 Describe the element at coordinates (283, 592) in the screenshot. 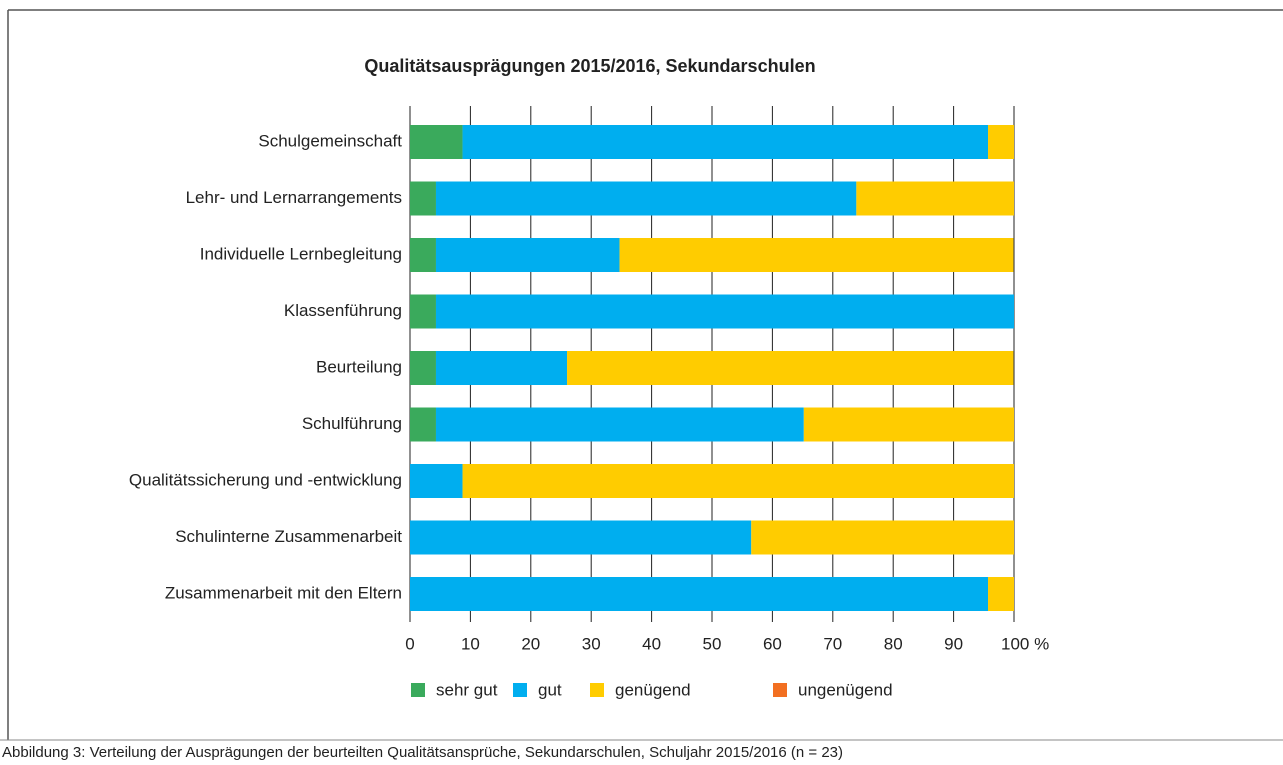

I see `y-tick-label: Zusammenarbeit mit den Eltern` at that location.